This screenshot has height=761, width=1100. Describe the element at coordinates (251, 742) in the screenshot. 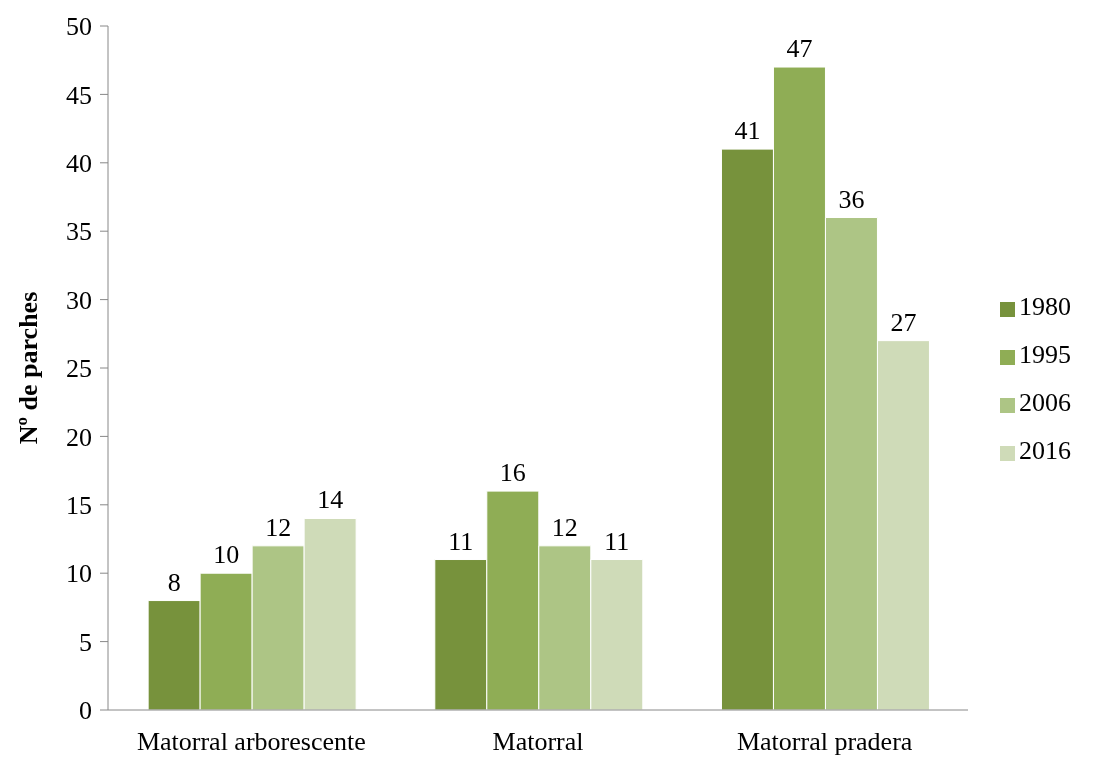

I see `x-tick-label: Matorral arborescente` at that location.